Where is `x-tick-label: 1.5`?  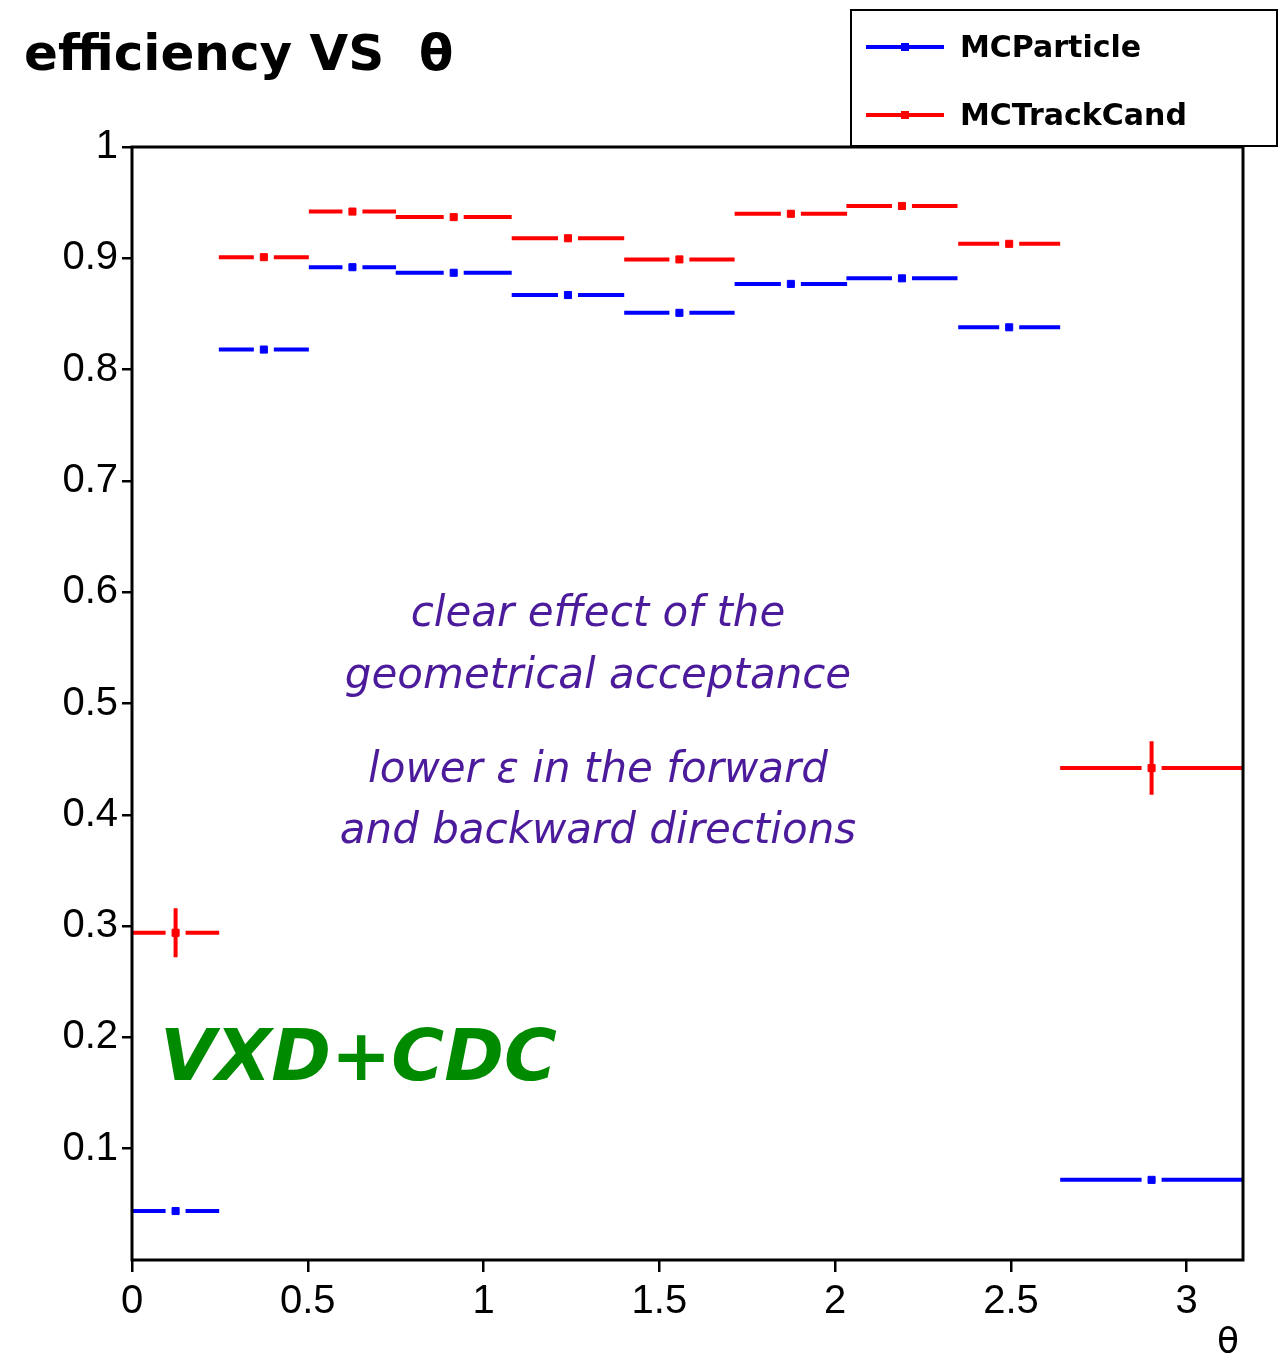
x-tick-label: 1.5 is located at coordinates (659, 1299).